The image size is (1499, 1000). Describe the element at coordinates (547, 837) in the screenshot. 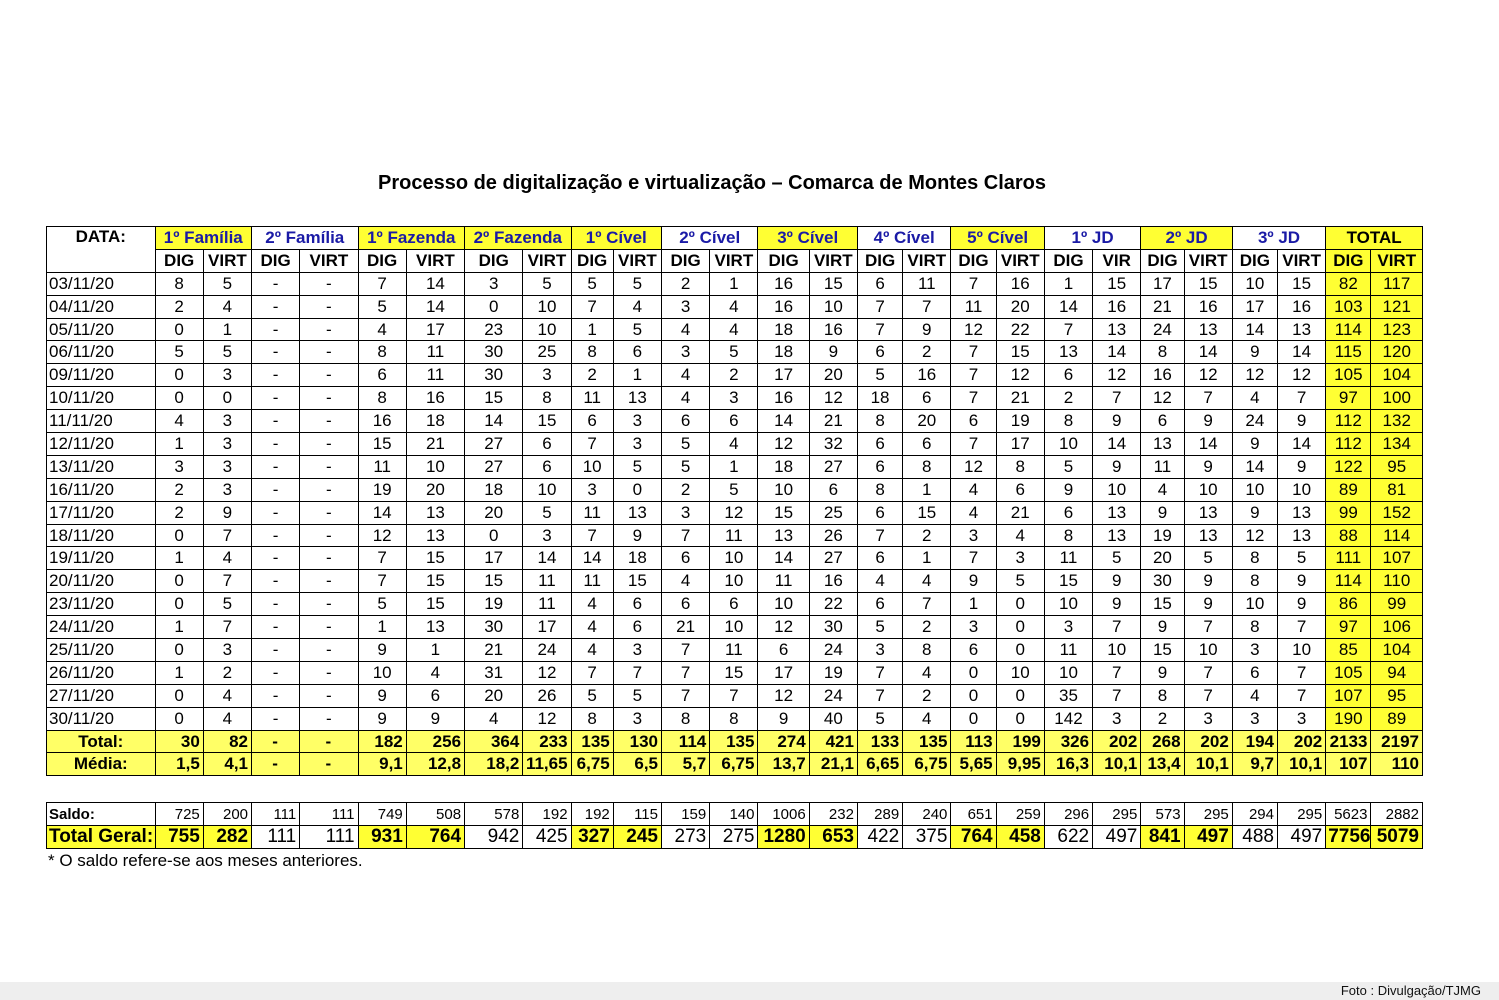

I see `total-geral-value: 425` at that location.